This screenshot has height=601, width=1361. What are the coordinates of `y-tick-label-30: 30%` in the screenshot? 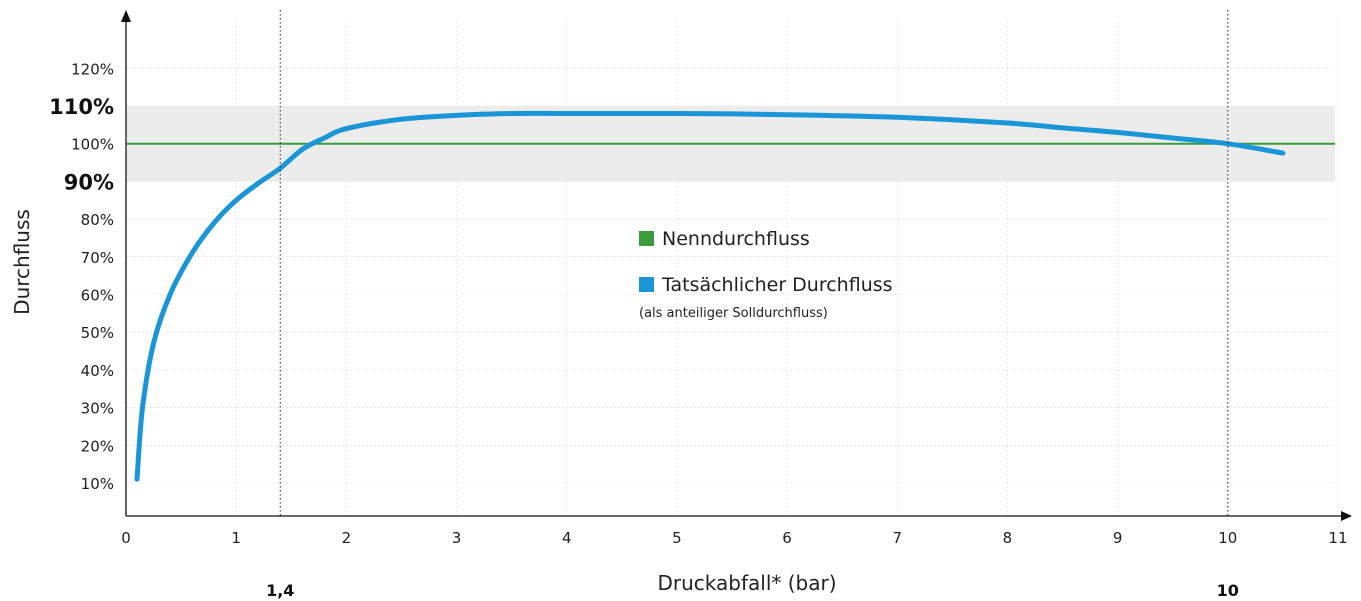 It's located at (97, 409).